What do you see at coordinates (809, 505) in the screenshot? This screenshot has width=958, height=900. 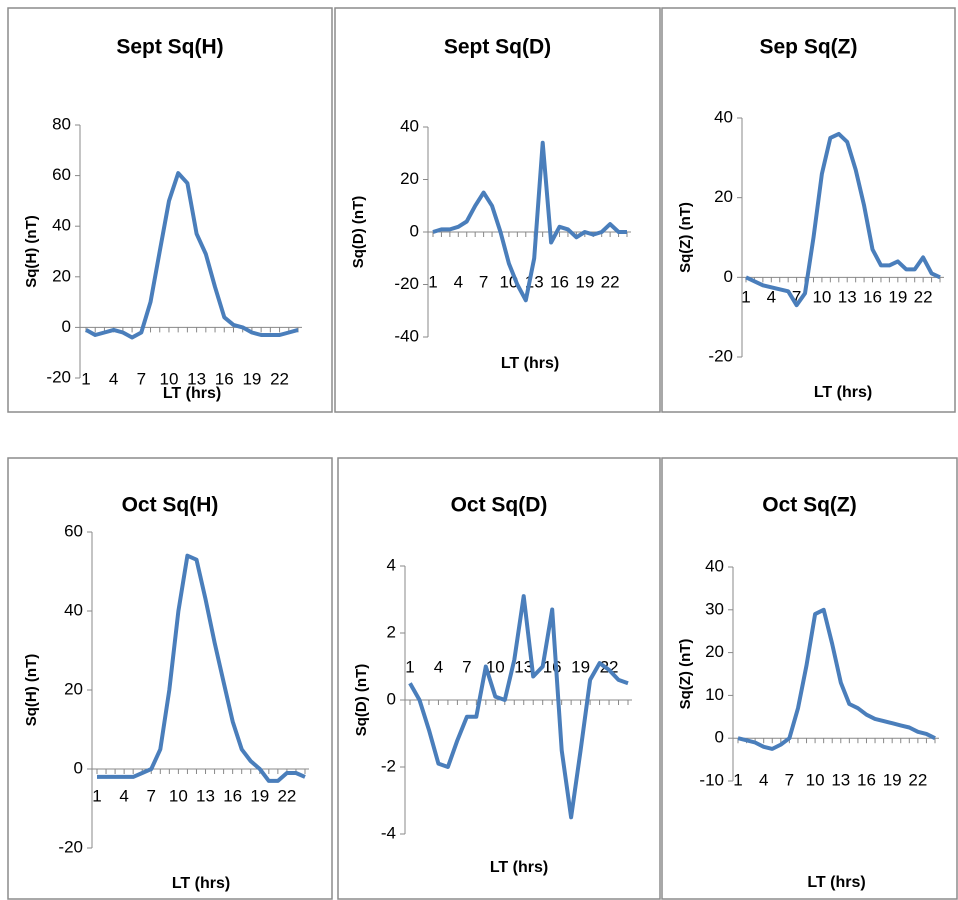 I see `chart-title: Oct Sq(Z)` at bounding box center [809, 505].